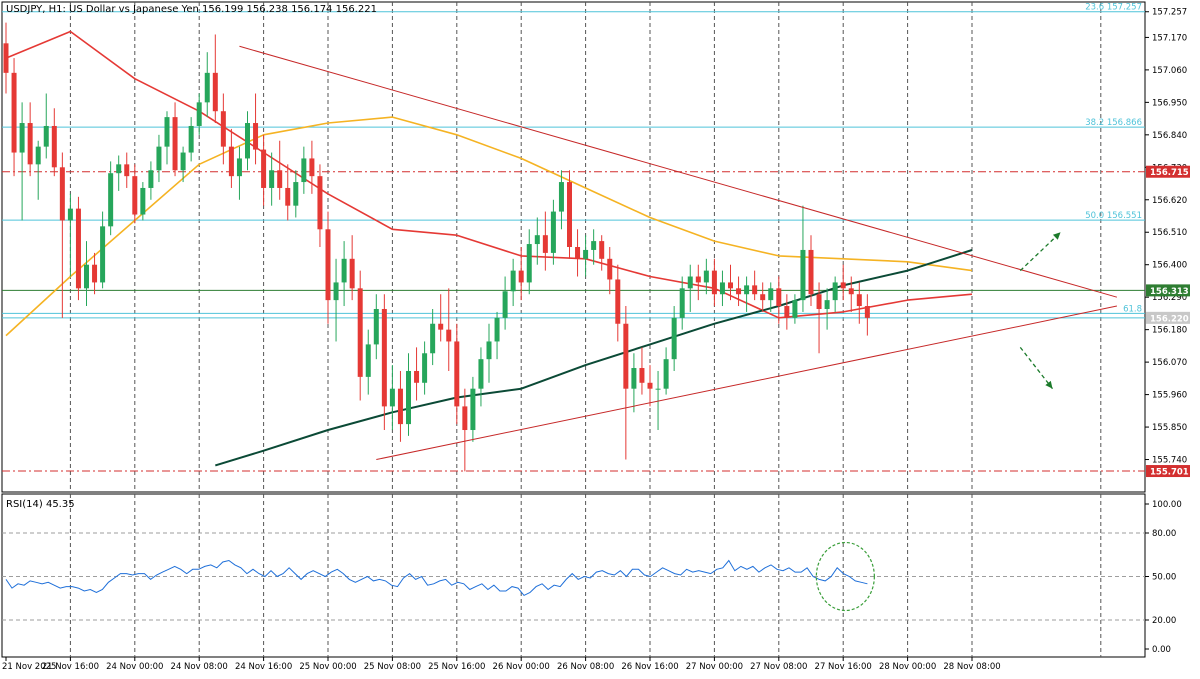  What do you see at coordinates (1164, 578) in the screenshot?
I see `rsi-tick-label: 50.00` at bounding box center [1164, 578].